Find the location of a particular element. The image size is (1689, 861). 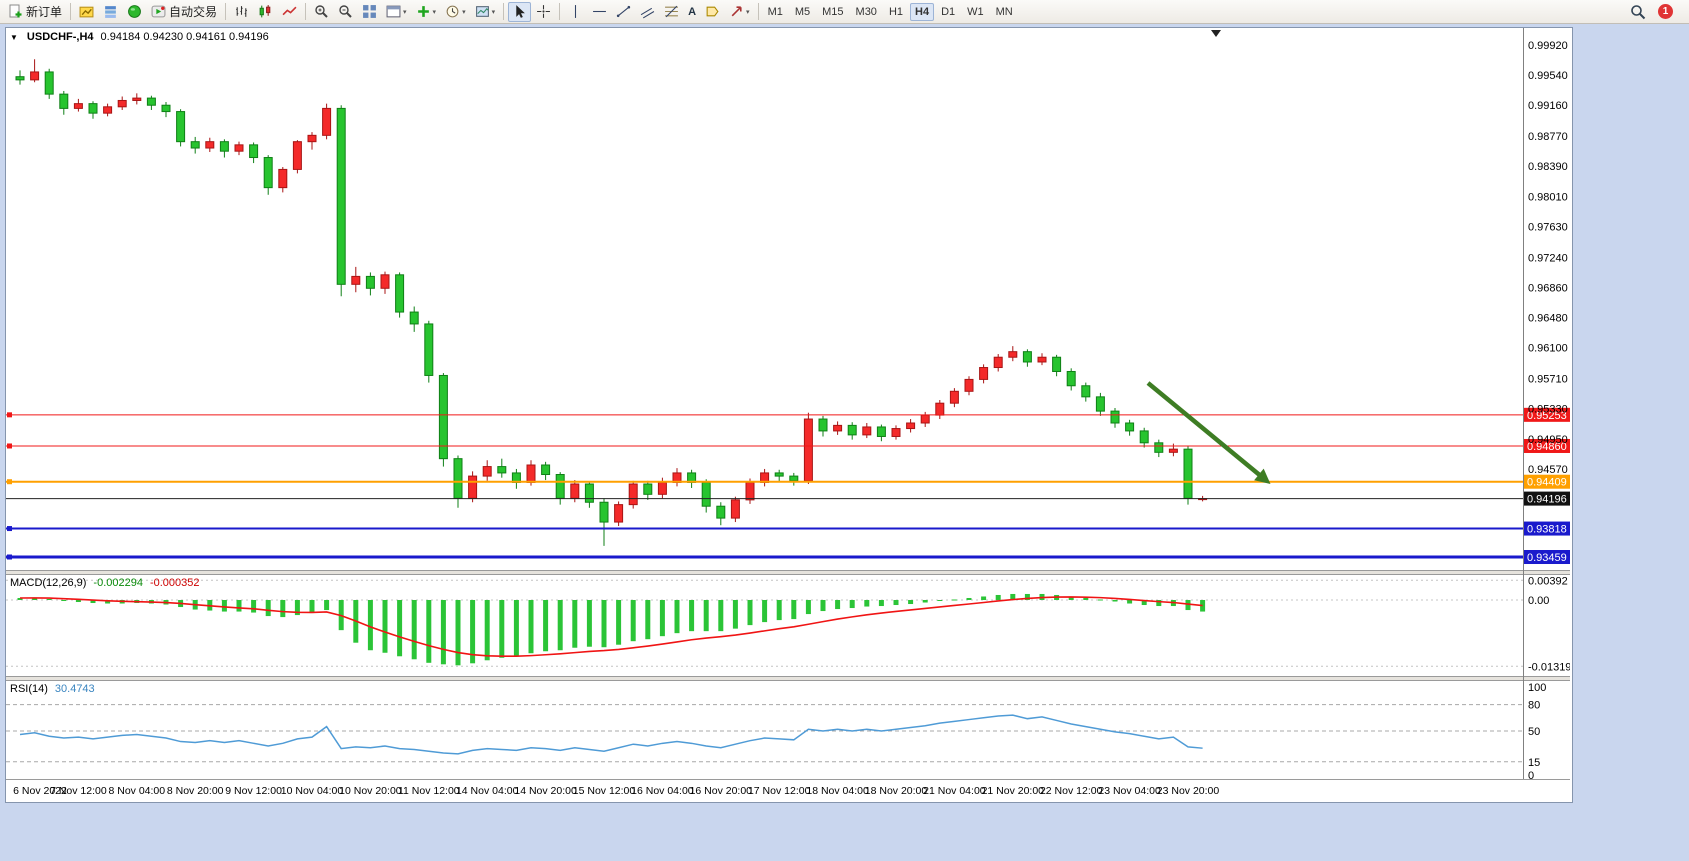

time-axis-label: 10 Nov 20:00 is located at coordinates (370, 791).